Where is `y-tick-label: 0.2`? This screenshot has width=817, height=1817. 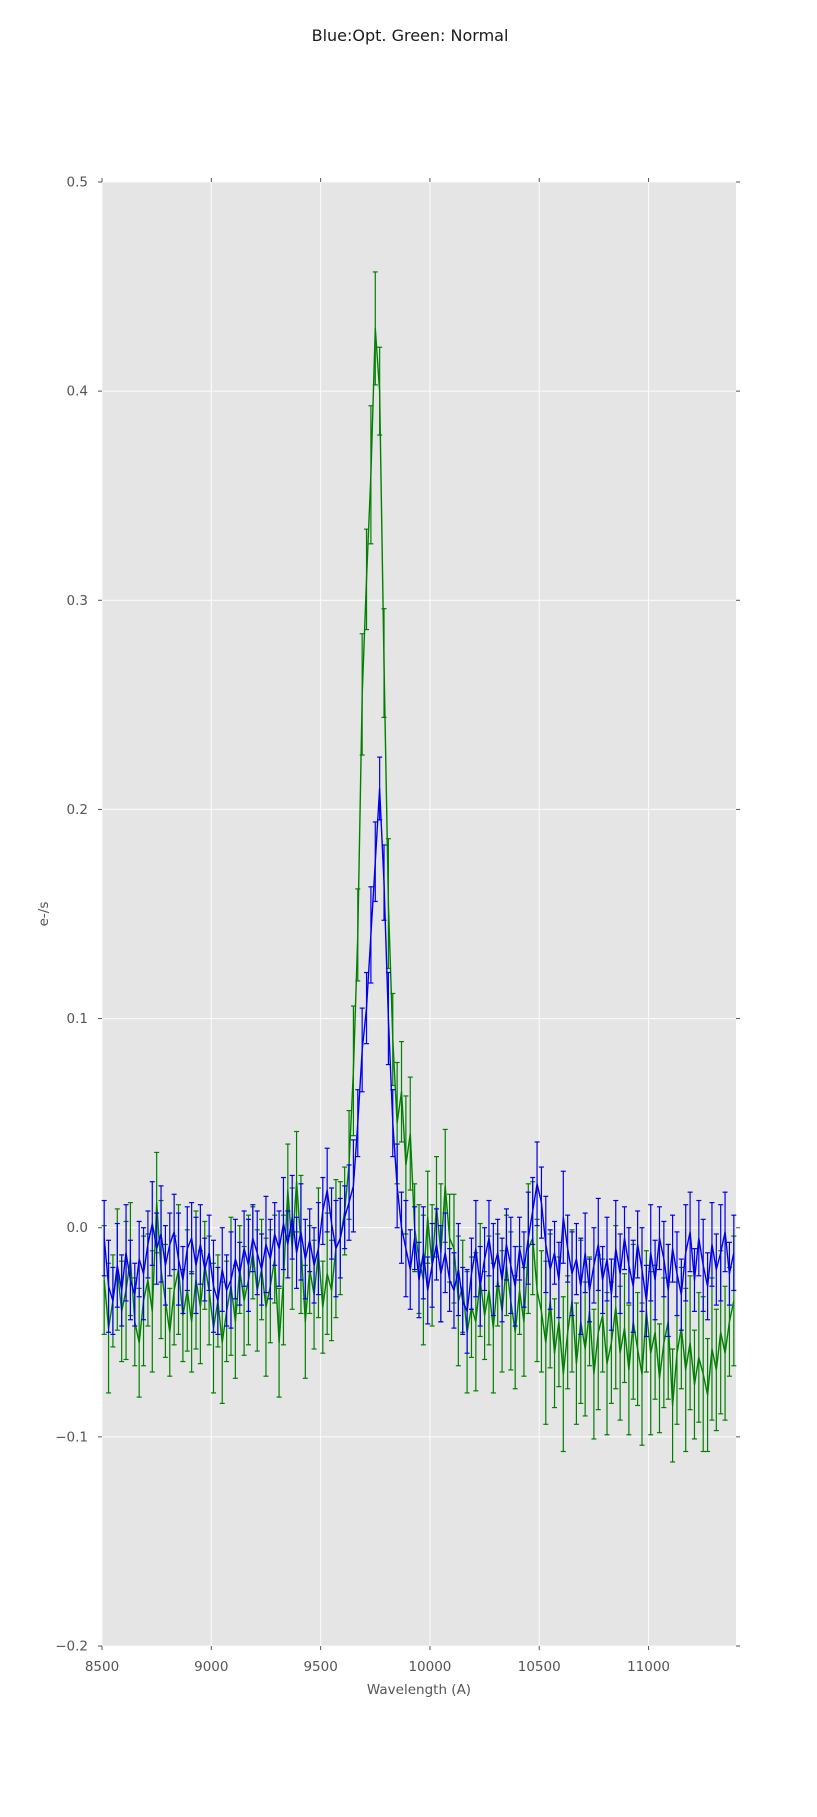
y-tick-label: 0.2 is located at coordinates (77, 810).